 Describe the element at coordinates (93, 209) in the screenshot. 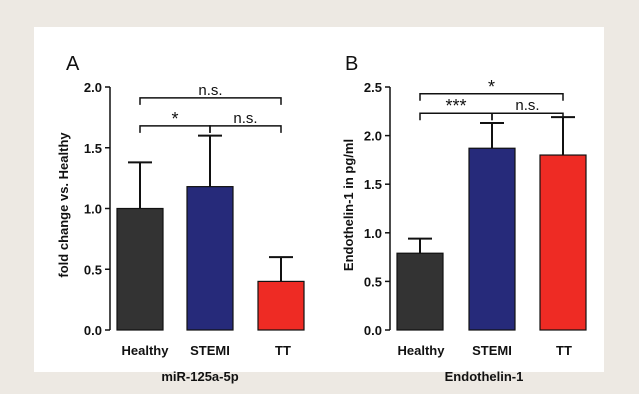

I see `panel-a-y-tick-label: 1.0` at that location.